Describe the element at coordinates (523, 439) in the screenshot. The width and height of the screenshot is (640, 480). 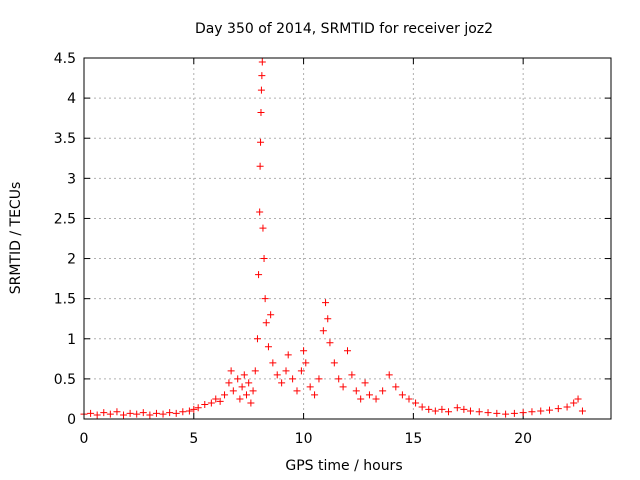
I see `x-tick-label: 20` at that location.